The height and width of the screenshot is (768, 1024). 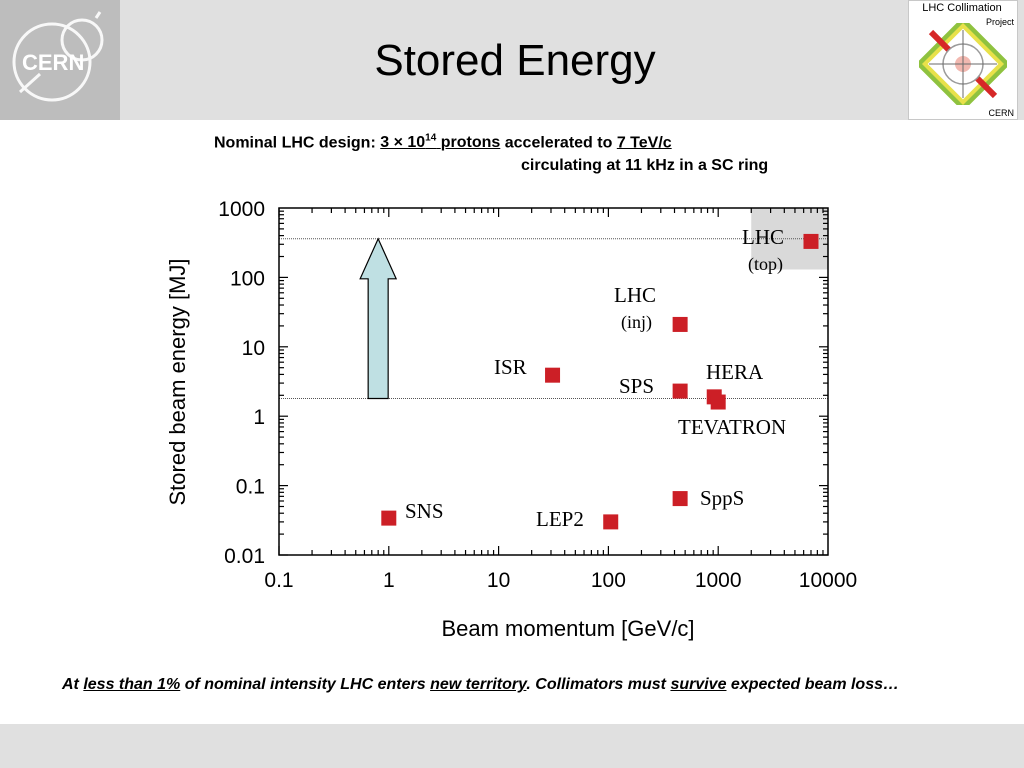 What do you see at coordinates (735, 372) in the screenshot?
I see `label-hera: HERA` at bounding box center [735, 372].